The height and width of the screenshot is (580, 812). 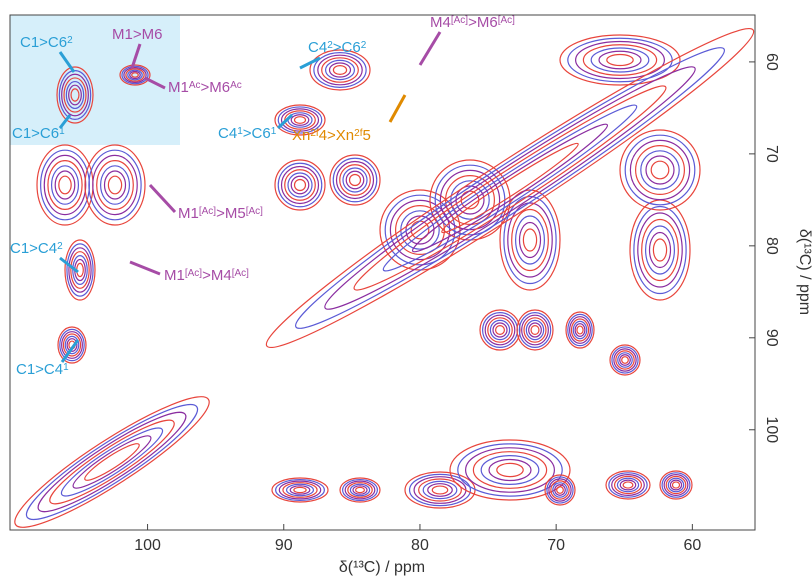 What do you see at coordinates (771, 62) in the screenshot?
I see `y-tick-label: 60` at bounding box center [771, 62].